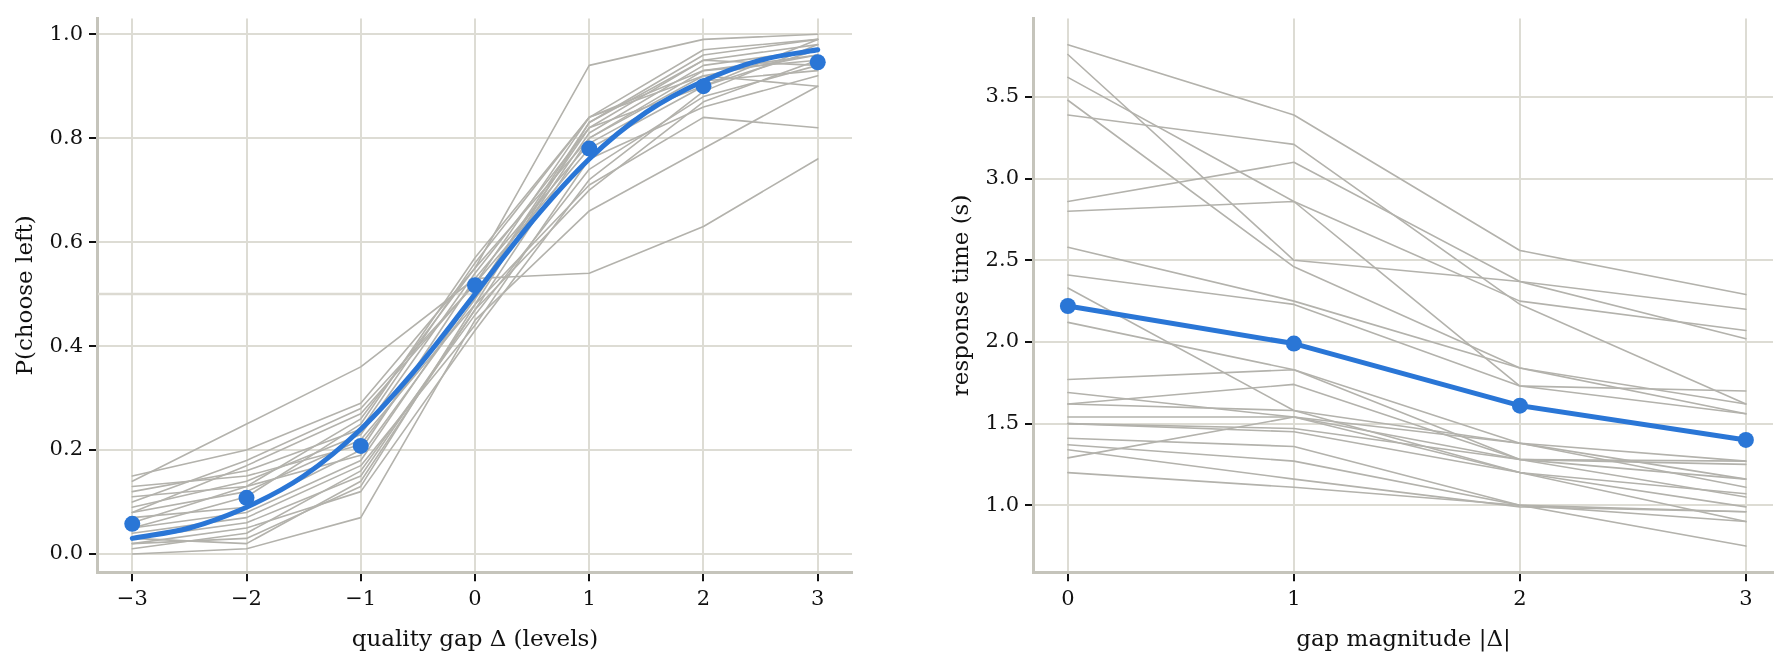 The height and width of the screenshot is (662, 1781). What do you see at coordinates (361, 598) in the screenshot?
I see `x-tick-label: −1` at bounding box center [361, 598].